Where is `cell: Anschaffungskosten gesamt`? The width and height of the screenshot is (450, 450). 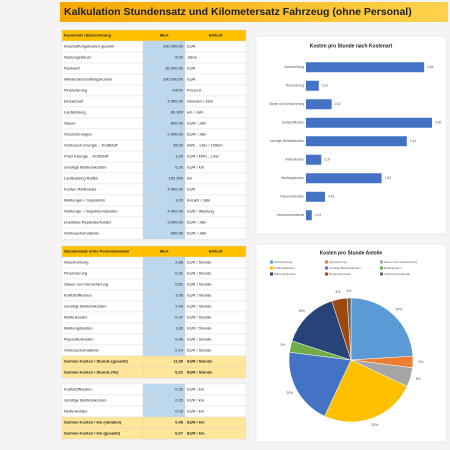
cell: Anschaffungskosten gesamt is located at coordinates (89, 46).